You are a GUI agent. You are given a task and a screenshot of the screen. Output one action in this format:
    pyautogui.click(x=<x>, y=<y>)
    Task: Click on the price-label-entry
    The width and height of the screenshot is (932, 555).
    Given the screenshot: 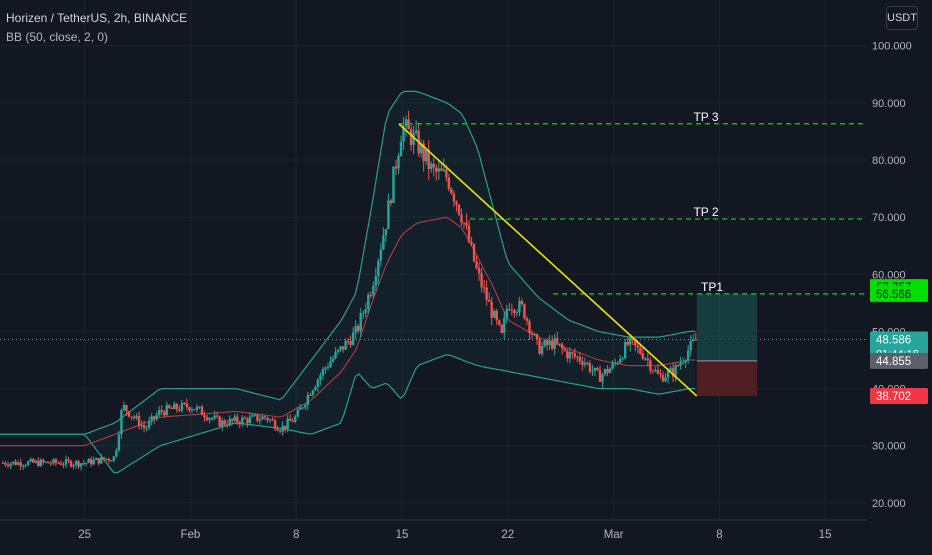 What is the action you would take?
    pyautogui.click(x=899, y=360)
    